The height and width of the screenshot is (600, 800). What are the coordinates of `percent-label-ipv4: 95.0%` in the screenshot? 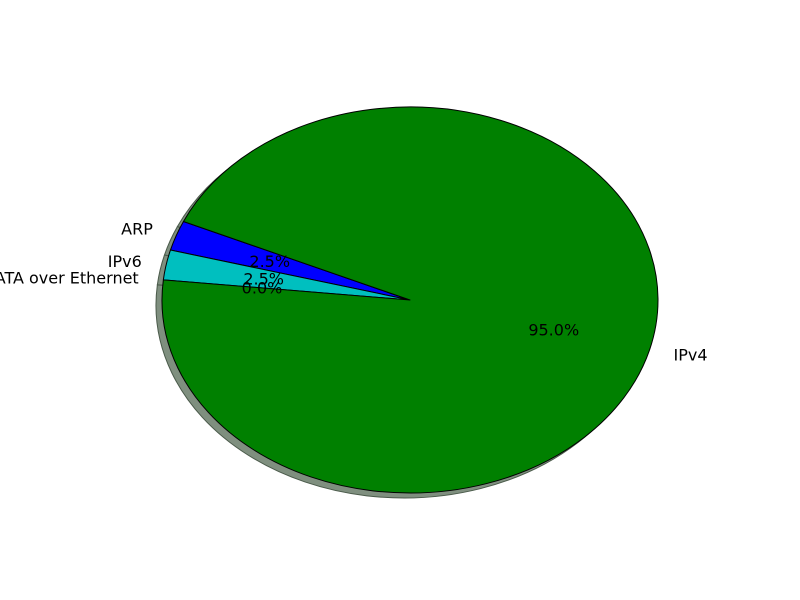 It's located at (553, 329).